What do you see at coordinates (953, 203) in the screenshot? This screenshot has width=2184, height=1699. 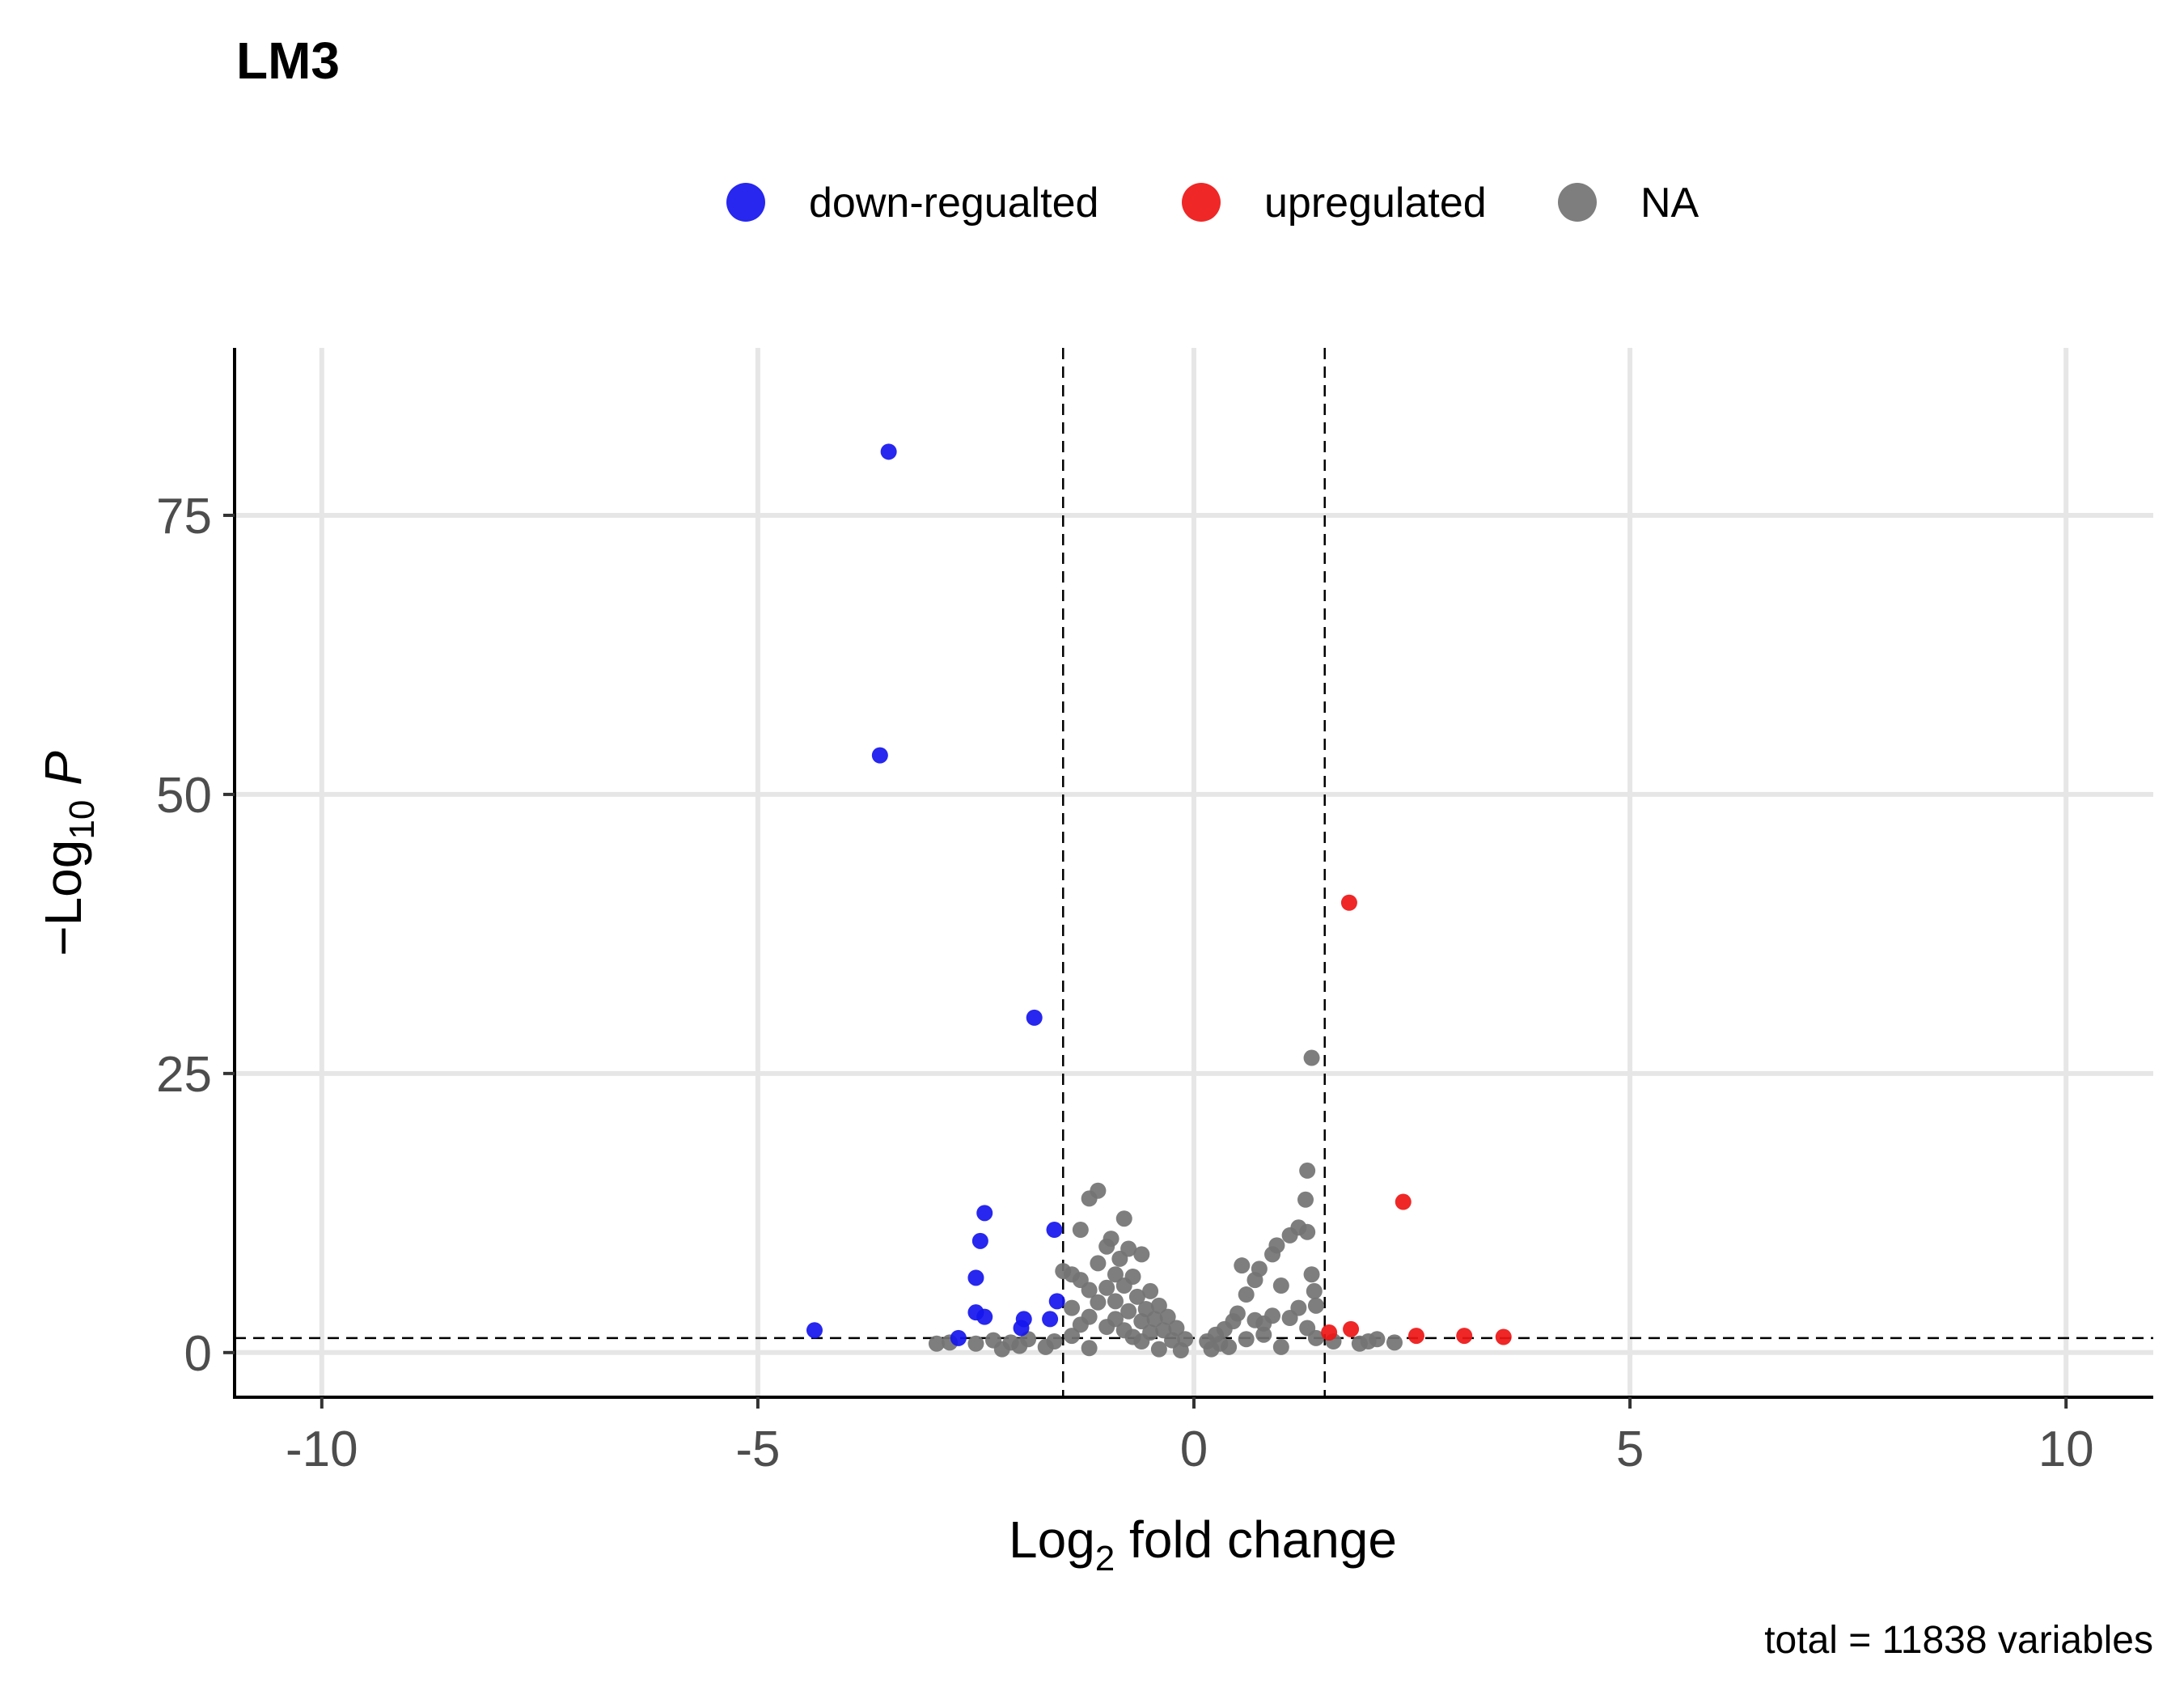 I see `legend-label-down: down-regualted` at bounding box center [953, 203].